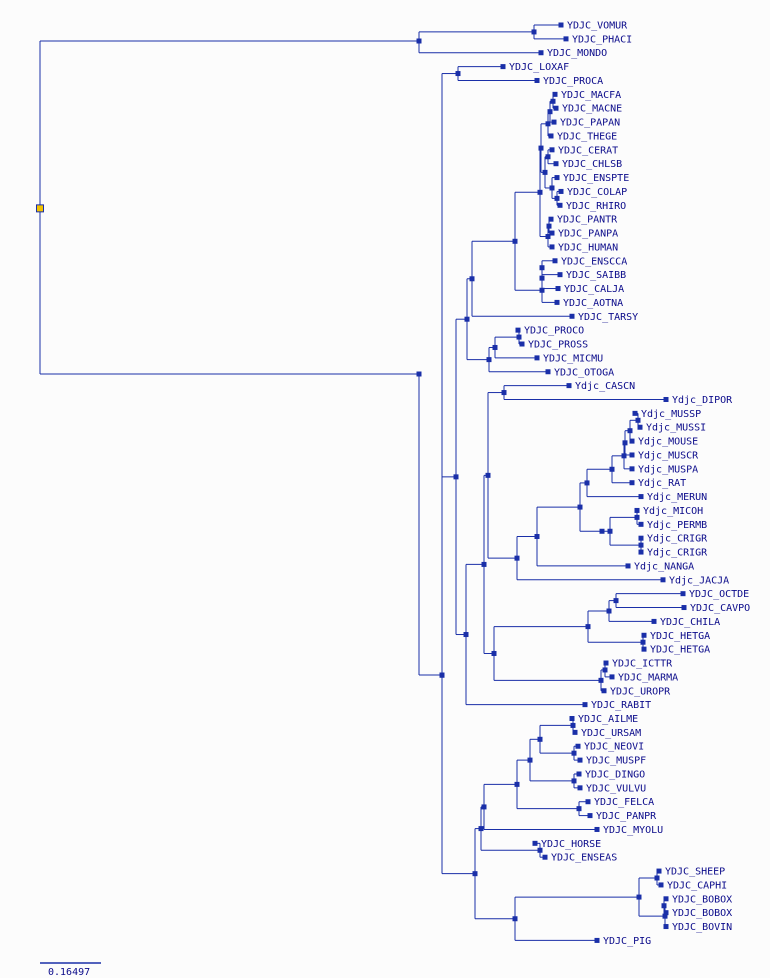 This screenshot has height=978, width=770. I want to click on taxon-label: Ydjc_MERUN, so click(677, 497).